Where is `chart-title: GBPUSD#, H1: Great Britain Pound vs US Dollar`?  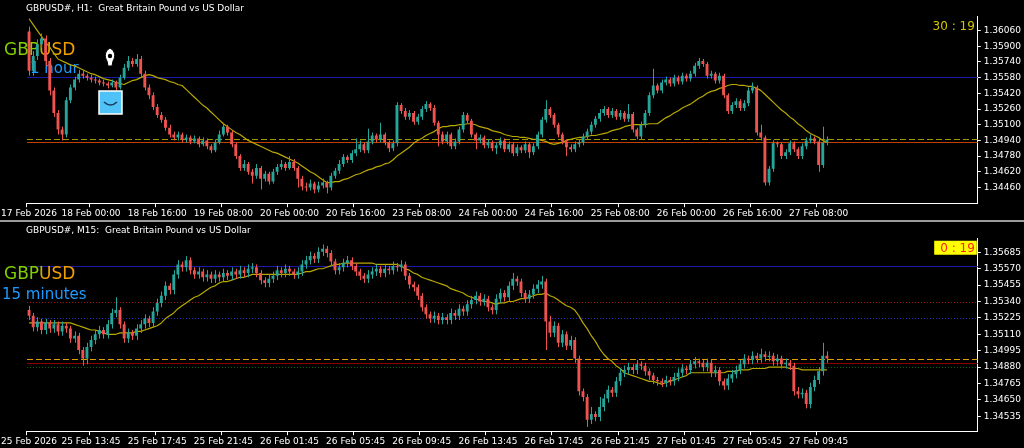 chart-title: GBPUSD#, H1: Great Britain Pound vs US Dollar is located at coordinates (135, 7).